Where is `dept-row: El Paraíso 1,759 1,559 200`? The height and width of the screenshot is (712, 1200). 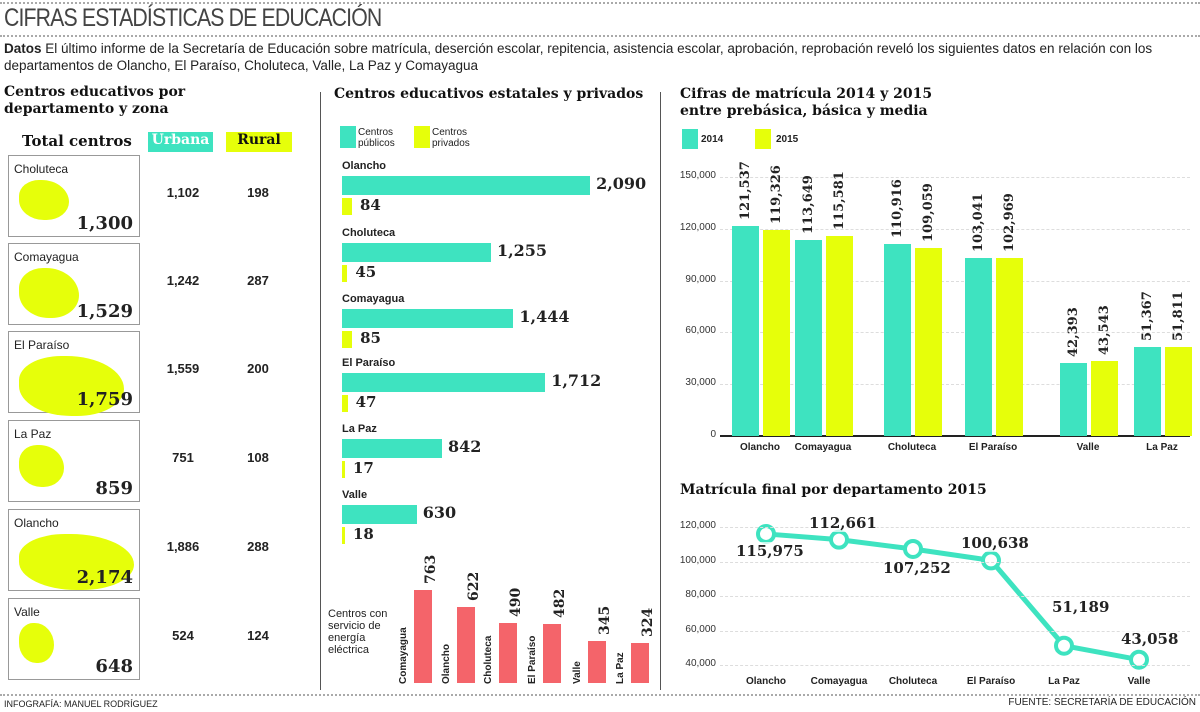
dept-row: El Paraíso 1,759 1,559 200 is located at coordinates (156, 373).